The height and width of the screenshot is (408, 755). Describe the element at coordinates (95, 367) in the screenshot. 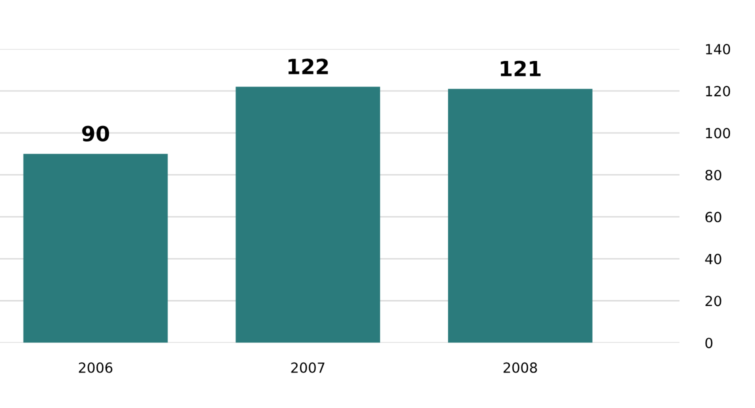

I see `x-tick-label: 2006` at that location.